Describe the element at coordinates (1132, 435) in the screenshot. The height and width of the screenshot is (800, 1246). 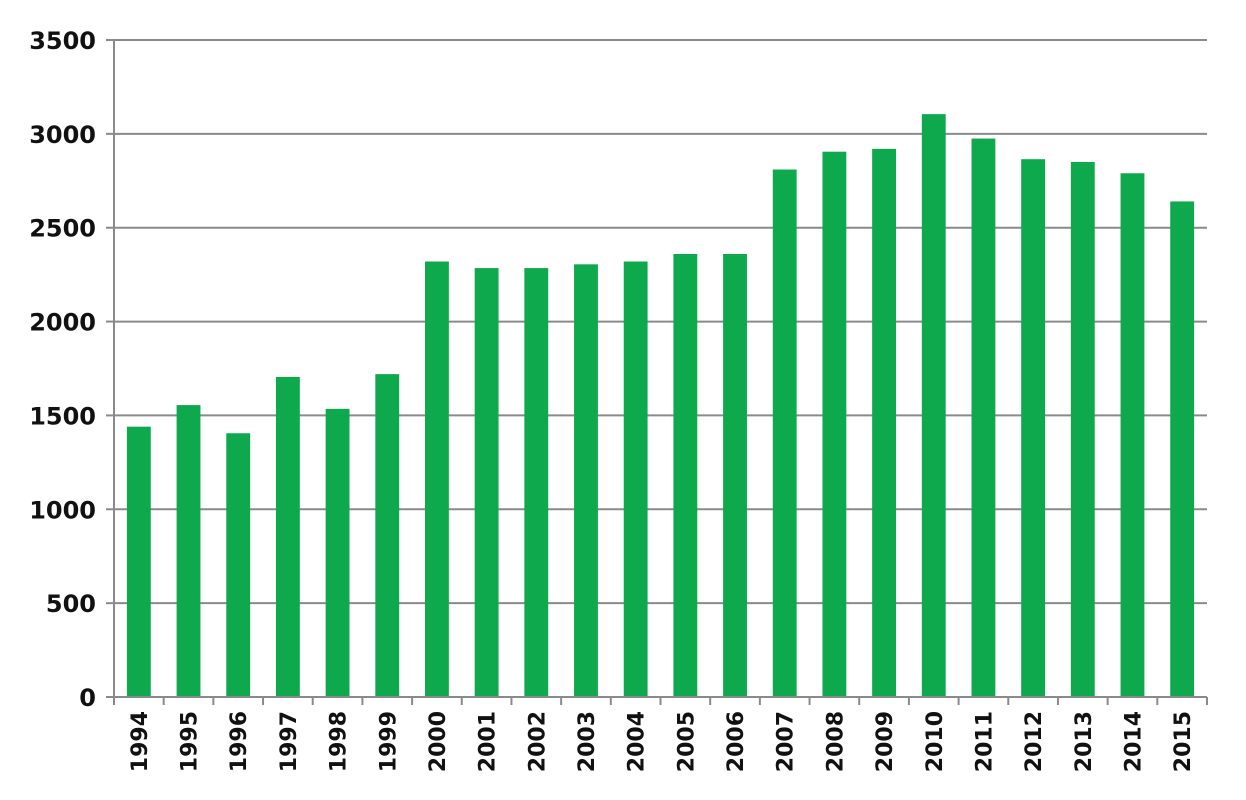
I see `bar-2014` at that location.